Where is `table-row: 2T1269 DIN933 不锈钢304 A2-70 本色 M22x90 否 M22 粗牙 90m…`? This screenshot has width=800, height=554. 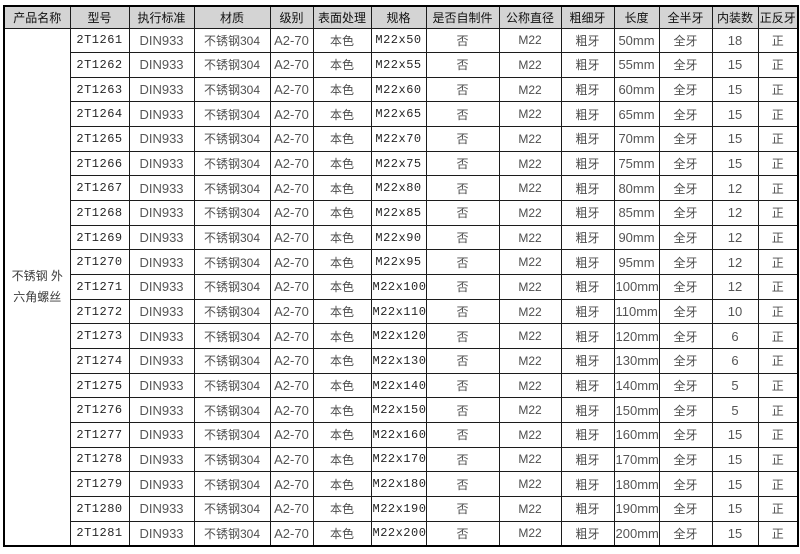 table-row: 2T1269 DIN933 不锈钢304 A2-70 本色 M22x90 否 M22 粗牙 90m… is located at coordinates (401, 237).